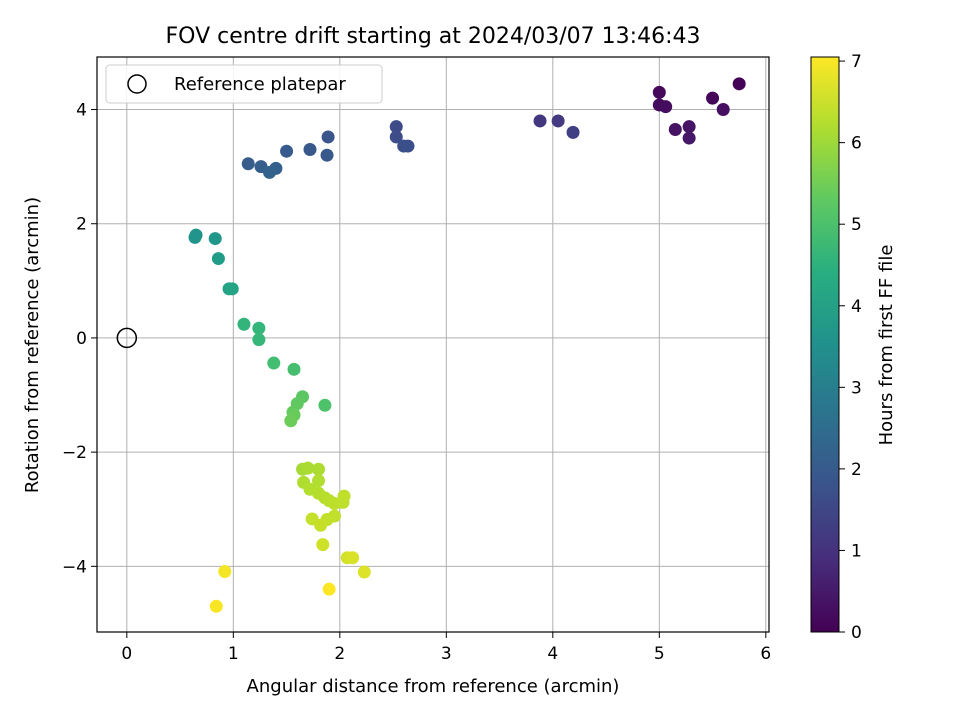 The width and height of the screenshot is (960, 720). What do you see at coordinates (856, 62) in the screenshot?
I see `colorbar-tick-label: 7` at bounding box center [856, 62].